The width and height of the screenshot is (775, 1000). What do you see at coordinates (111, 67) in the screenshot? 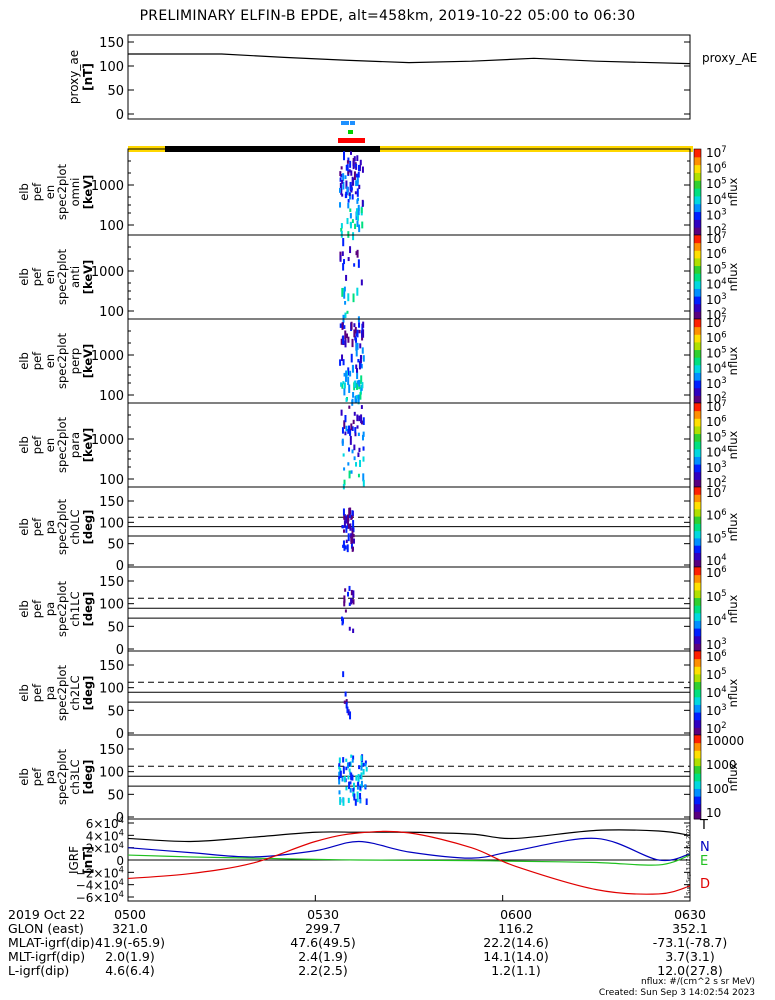
I see `y-tick-label: 100` at bounding box center [111, 67].